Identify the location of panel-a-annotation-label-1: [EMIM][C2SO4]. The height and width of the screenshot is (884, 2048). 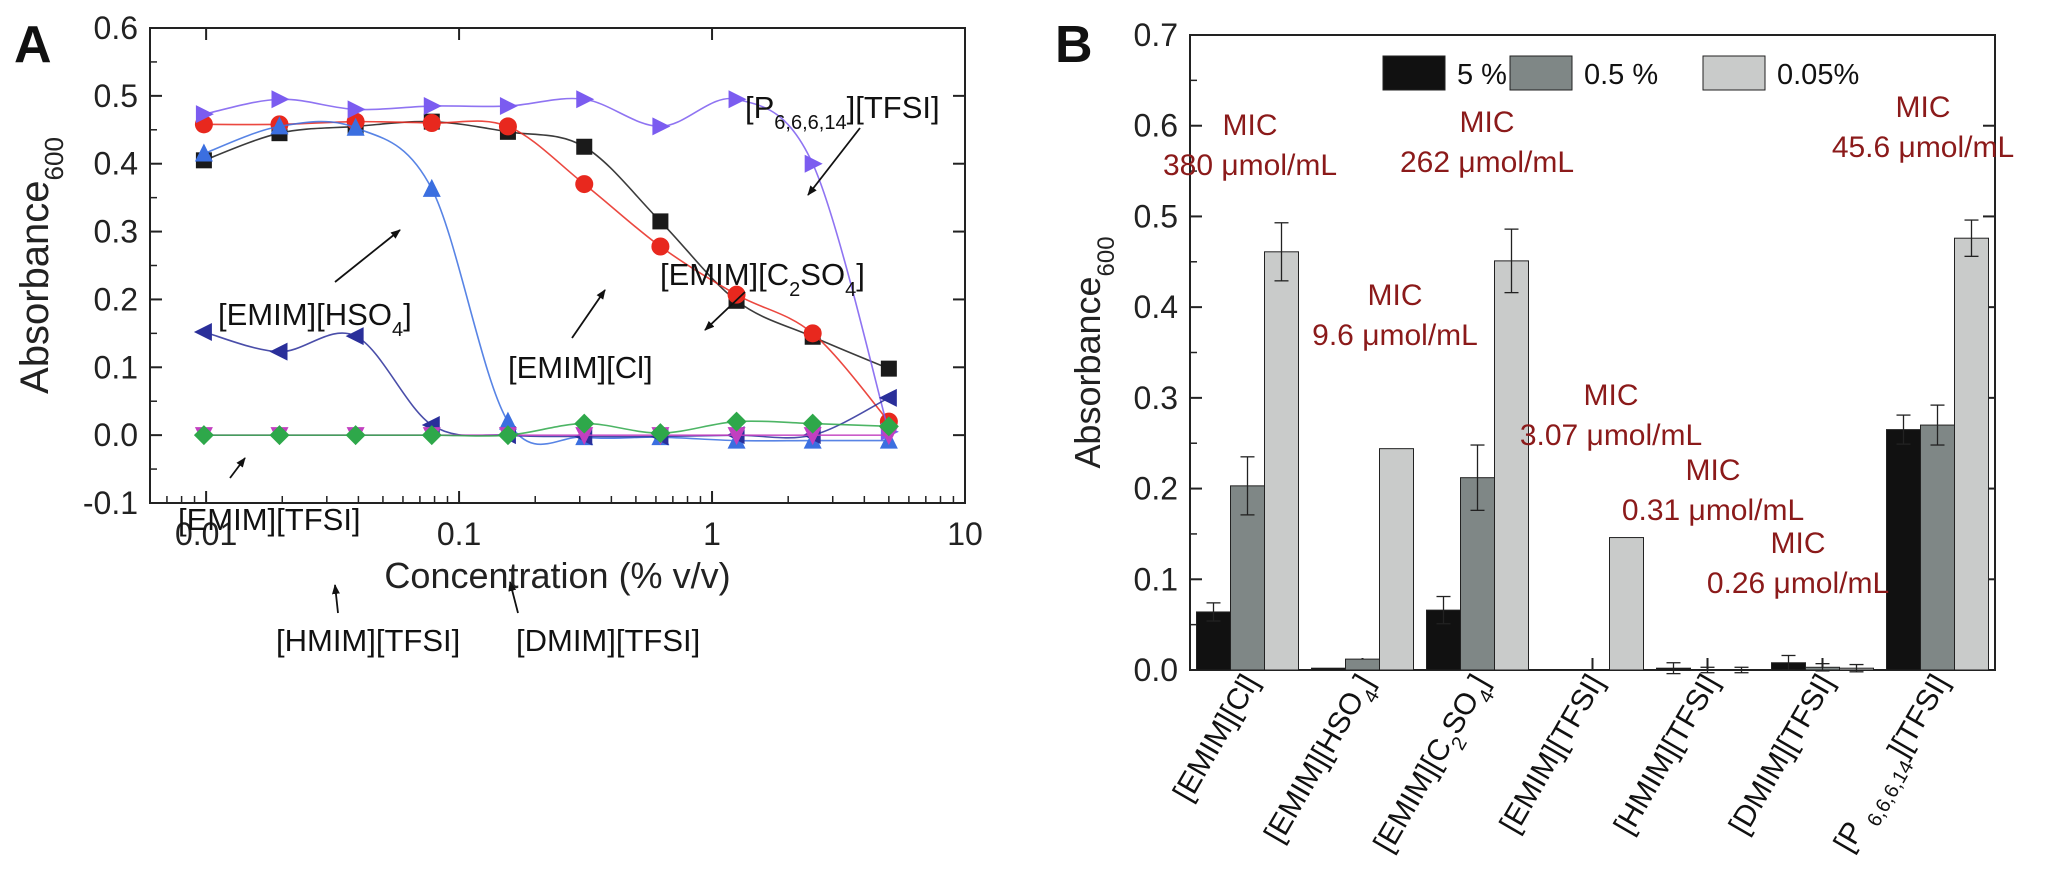
(762, 279).